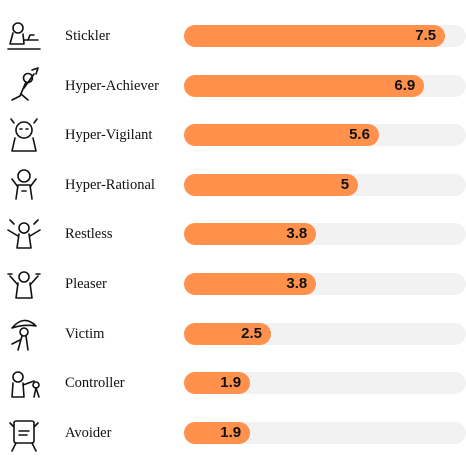  I want to click on category-label: Controller, so click(95, 383).